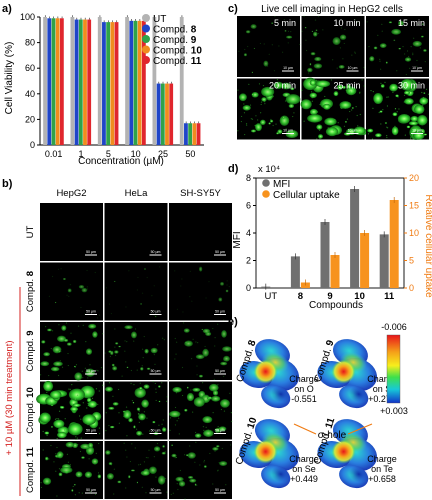  Describe the element at coordinates (175, 30) in the screenshot. I see `panel-a-legend-entry: Compd. 8` at that location.